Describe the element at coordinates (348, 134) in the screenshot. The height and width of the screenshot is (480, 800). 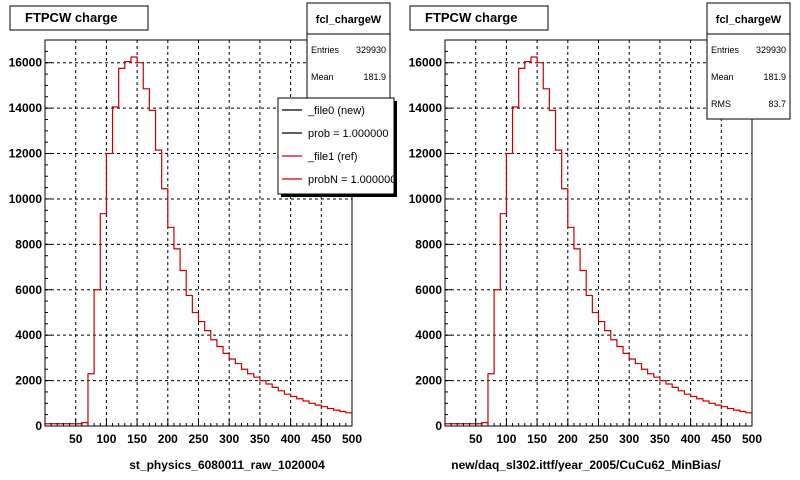
I see `legend-label-1: prob = 1.000000` at that location.